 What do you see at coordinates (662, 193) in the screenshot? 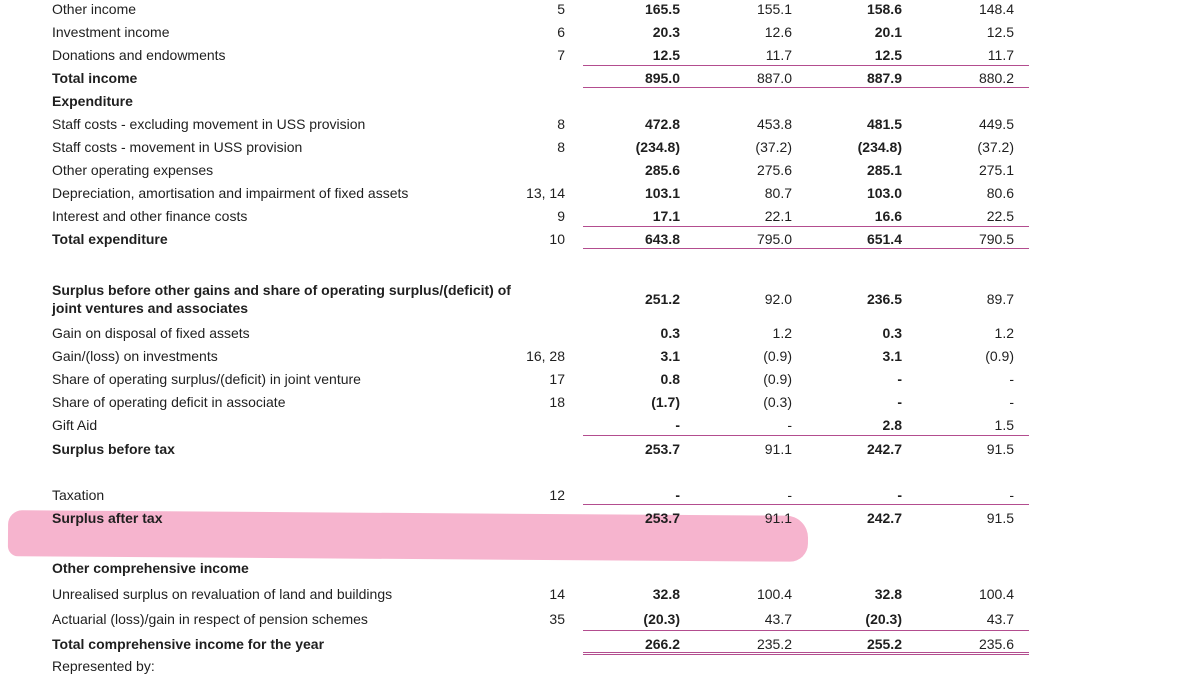
I see `value-col1: 103.1` at bounding box center [662, 193].